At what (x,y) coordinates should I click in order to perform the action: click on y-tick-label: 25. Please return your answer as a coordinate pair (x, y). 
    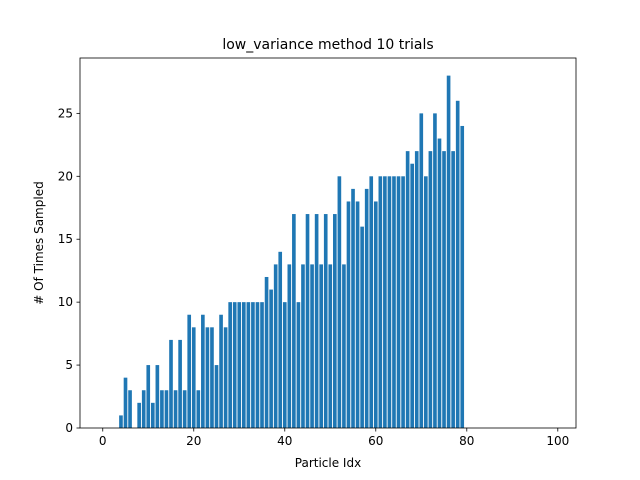
    Looking at the image, I should click on (65, 113).